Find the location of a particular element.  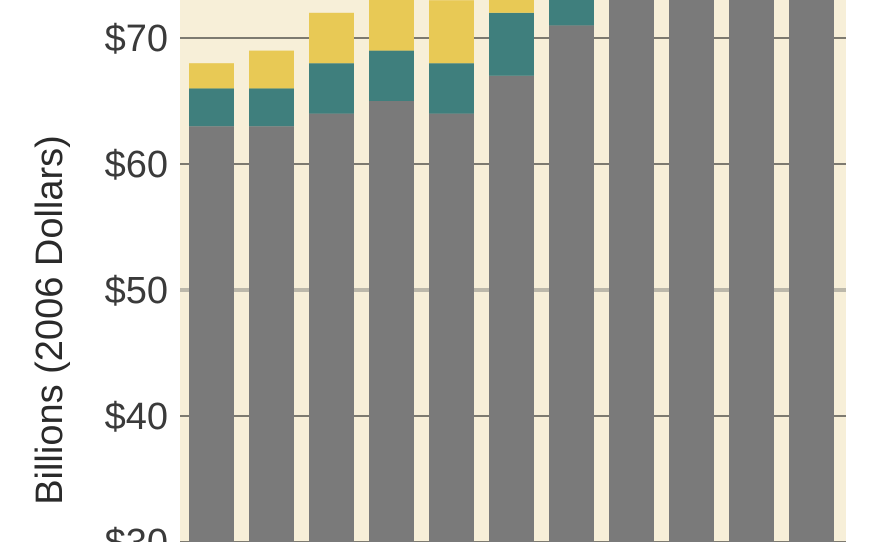

y-axis-title: Billions (2006 Dollars) is located at coordinates (50, 320).